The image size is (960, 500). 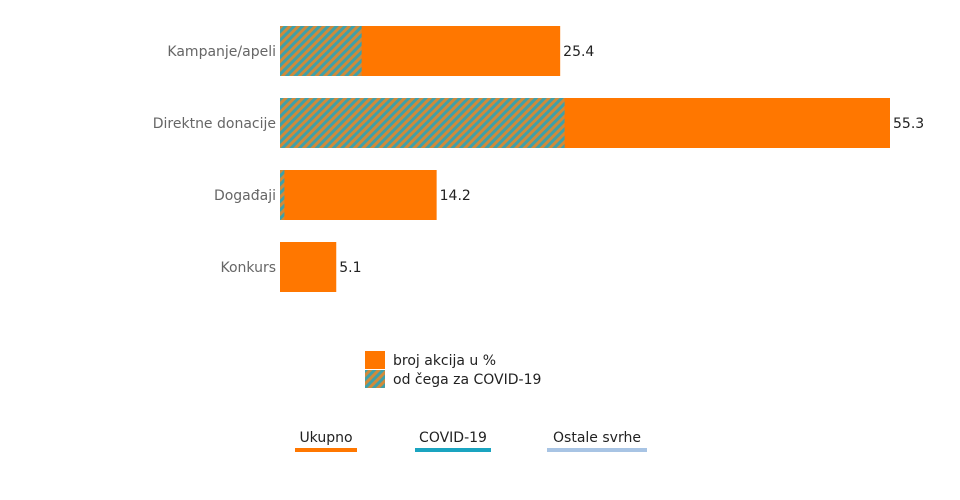 I want to click on category-label-kampanje-apeli: Kampanje/apeli, so click(x=221, y=52).